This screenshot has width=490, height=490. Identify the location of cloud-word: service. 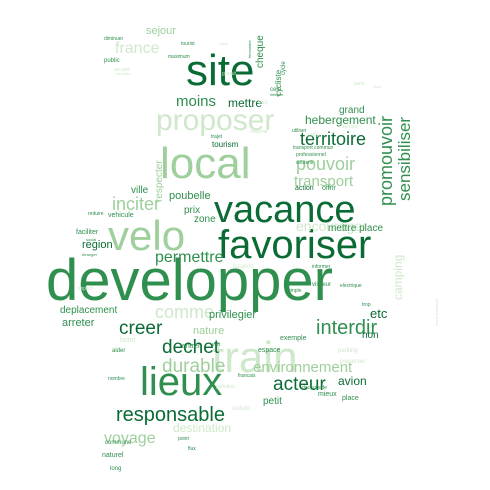
(350, 127).